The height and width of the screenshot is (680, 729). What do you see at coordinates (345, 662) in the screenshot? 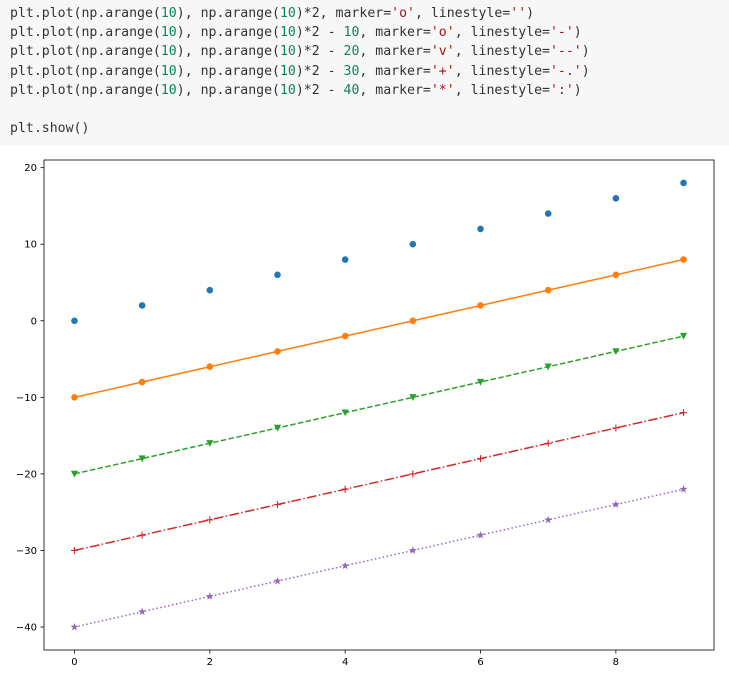
I see `x-tick-label: 4` at bounding box center [345, 662].